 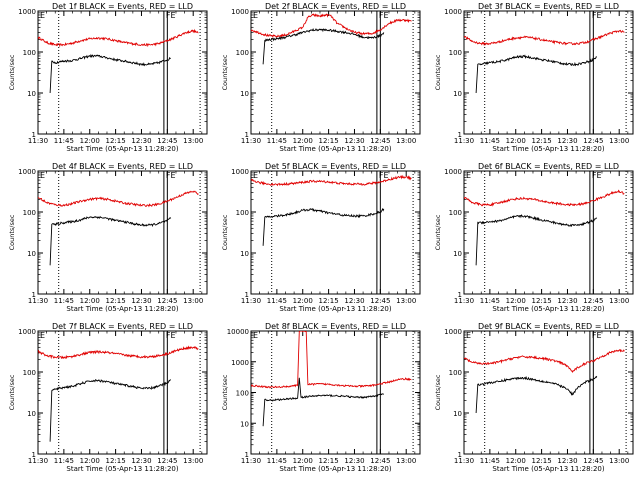 I want to click on panel-title: Det 3f BLACK = Events, RED = LLD, so click(x=548, y=6).